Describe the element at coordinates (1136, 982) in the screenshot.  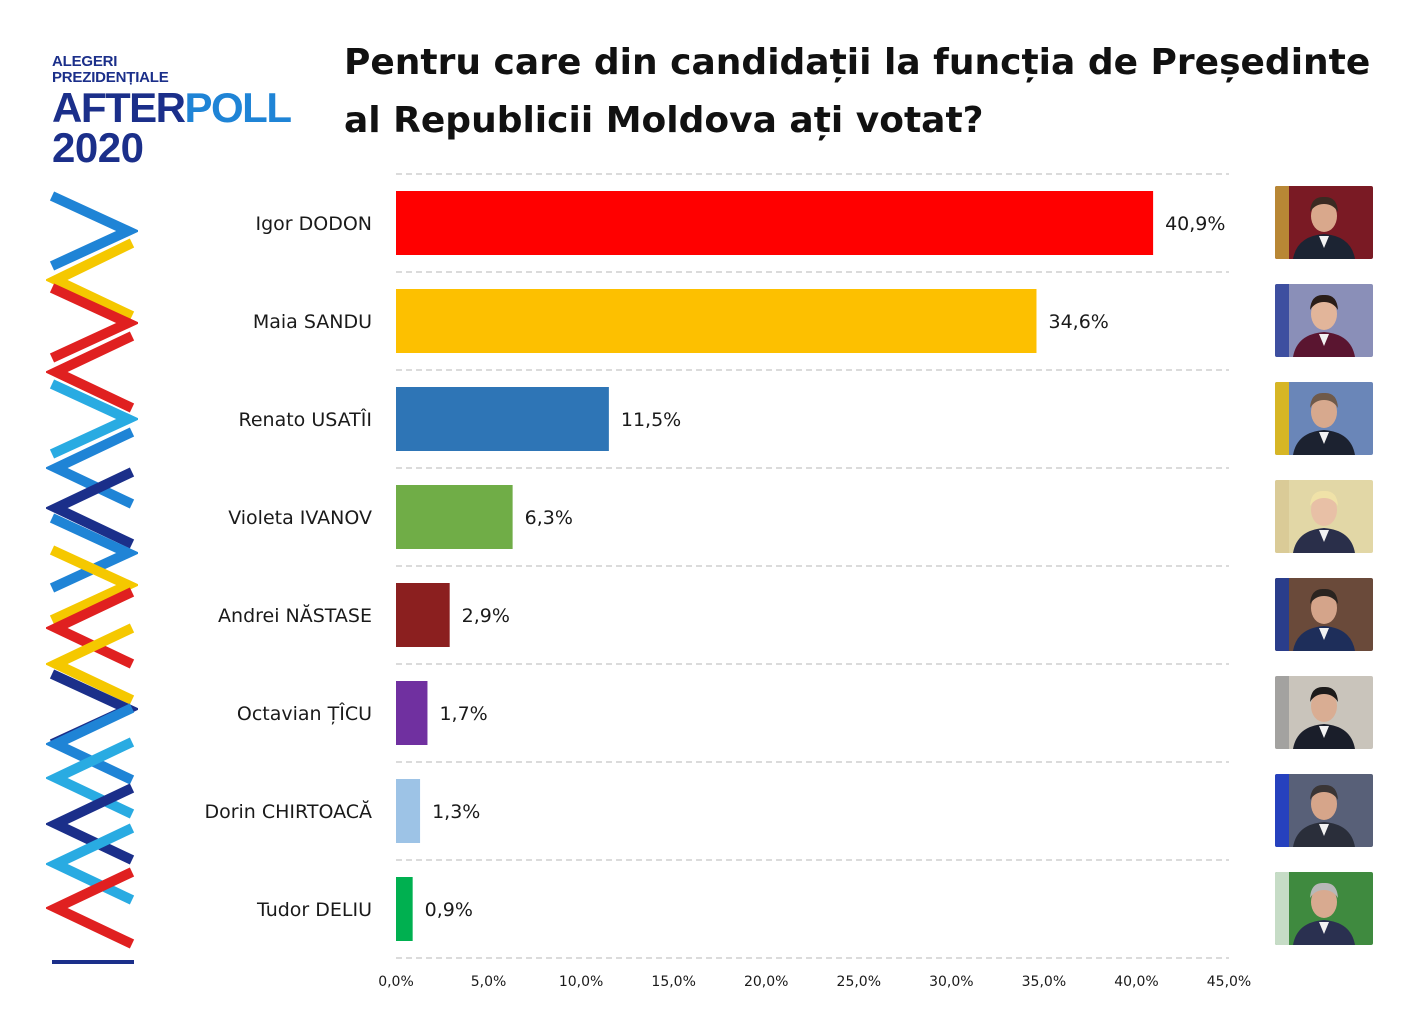
I see `x-tick-label: 40,0%` at that location.